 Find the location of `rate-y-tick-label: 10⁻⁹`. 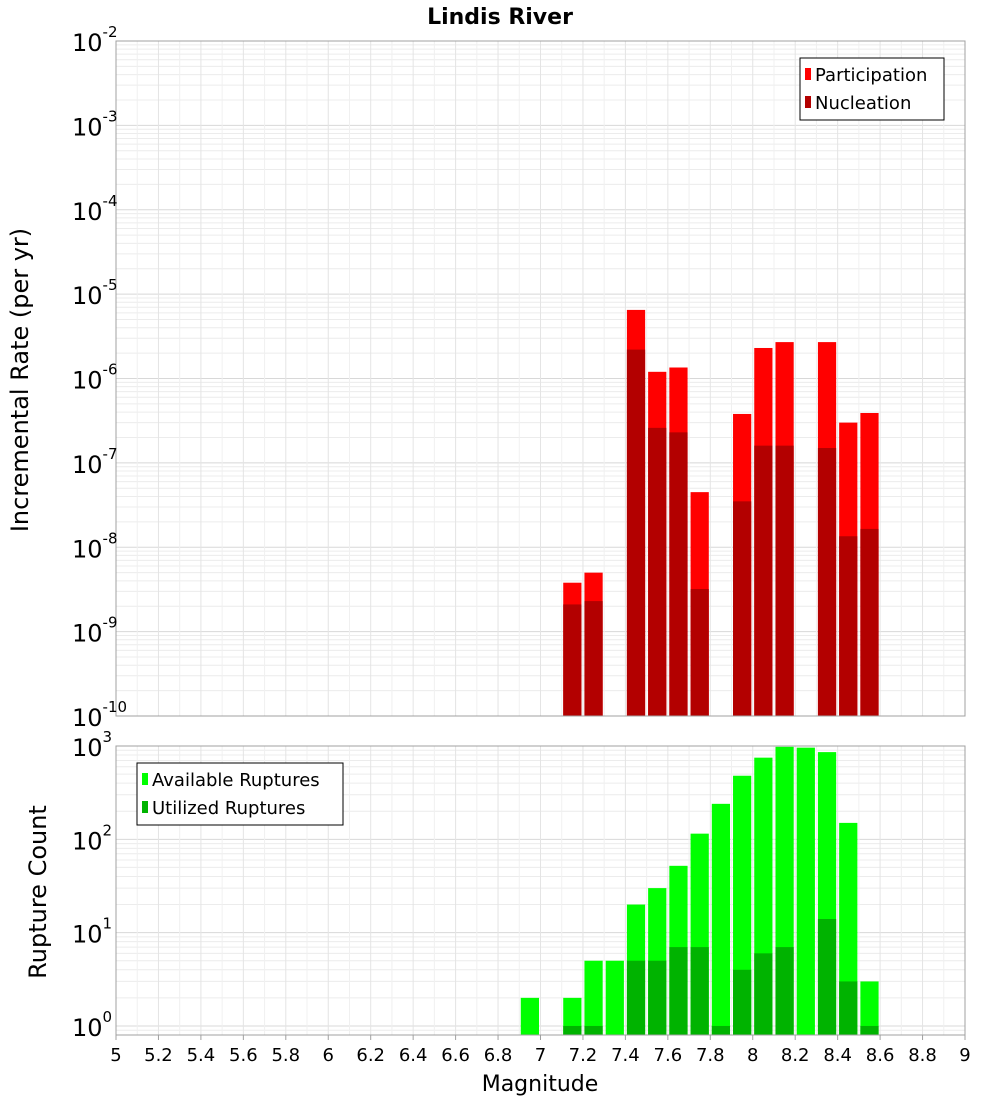

rate-y-tick-label: 10⁻⁹ is located at coordinates (95, 631).